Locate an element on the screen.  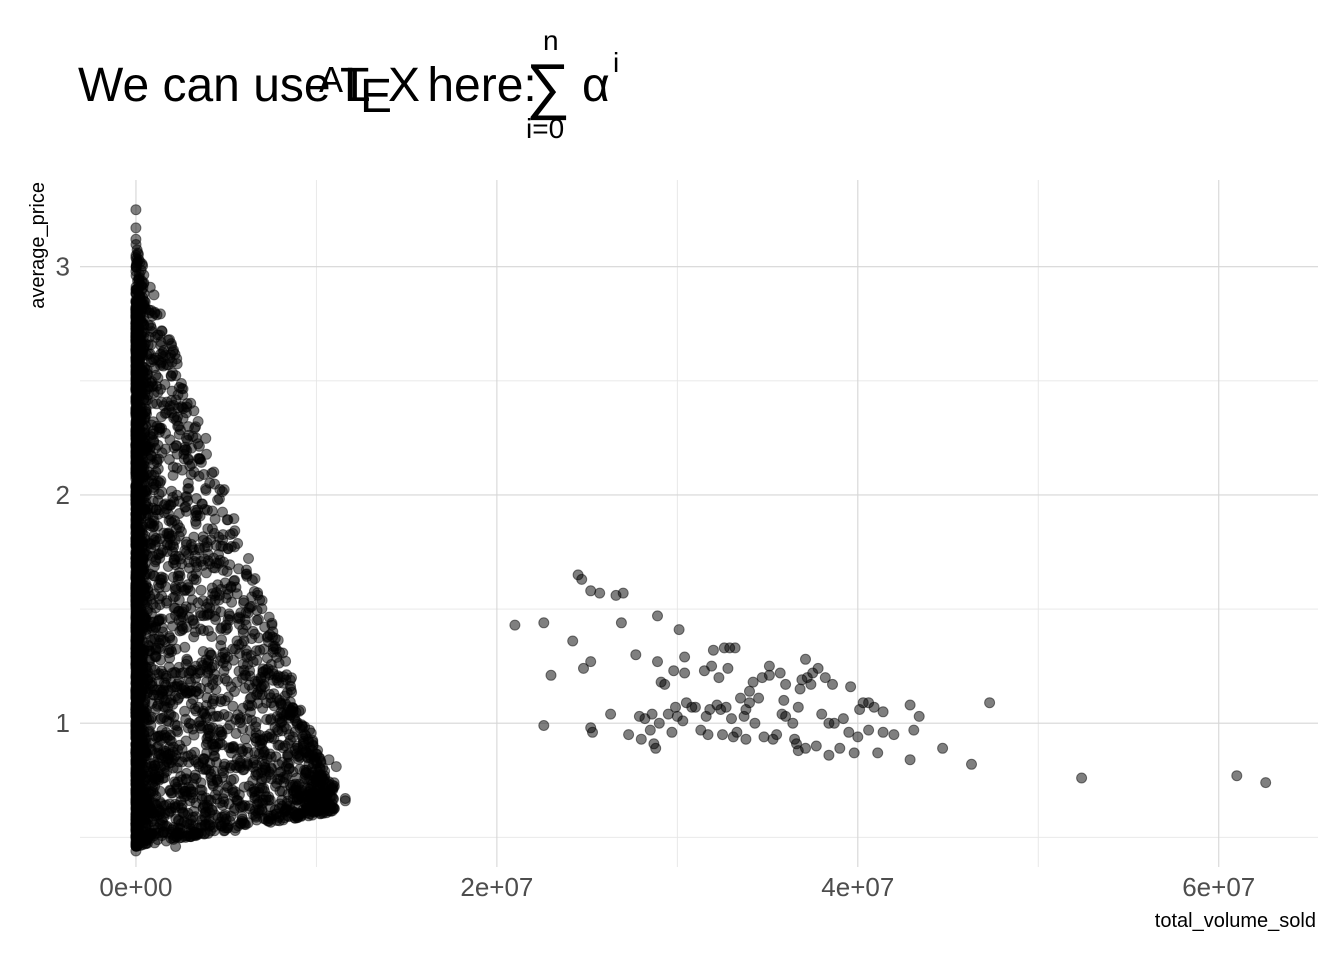
title-latex-t: T is located at coordinates (354, 85).